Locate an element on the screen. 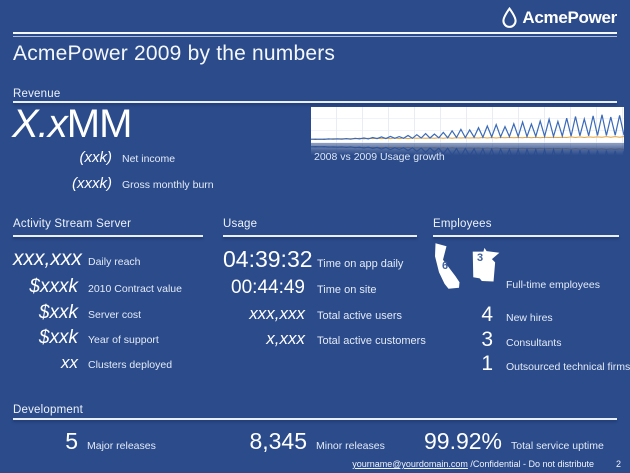 This screenshot has width=630, height=473. stat-label: Total active users is located at coordinates (359, 316).